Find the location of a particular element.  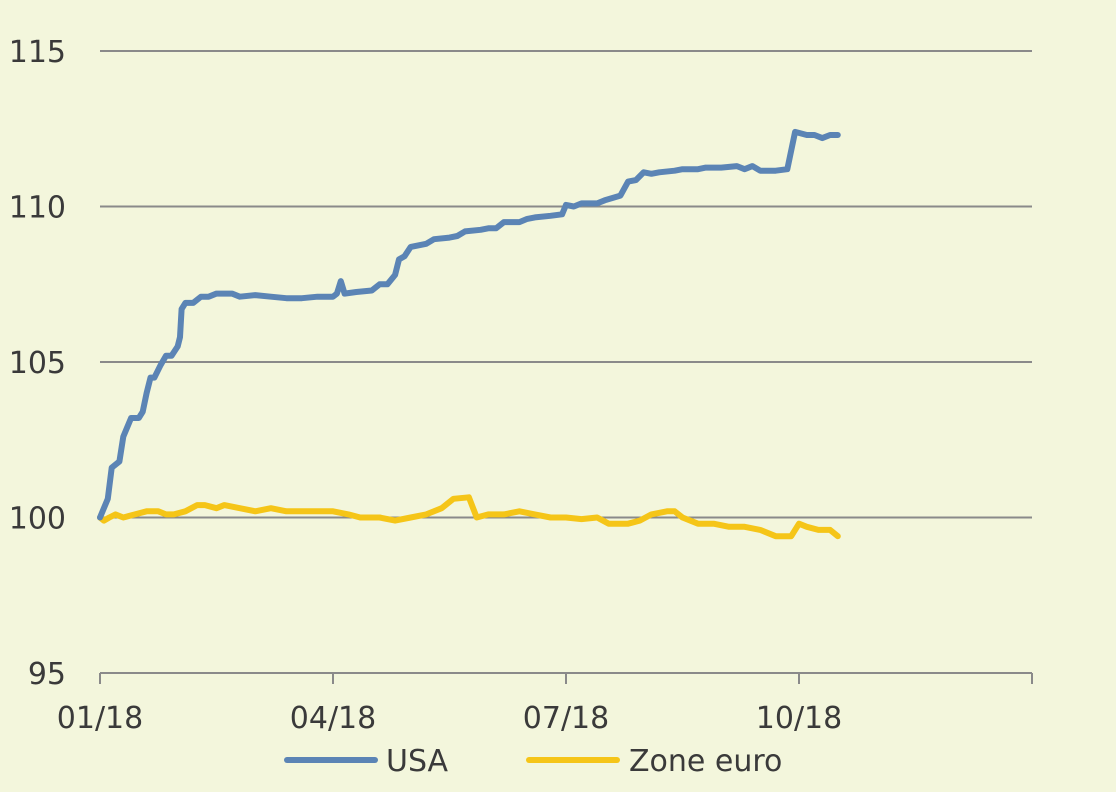

x-tick-label: 04/18 is located at coordinates (333, 718).